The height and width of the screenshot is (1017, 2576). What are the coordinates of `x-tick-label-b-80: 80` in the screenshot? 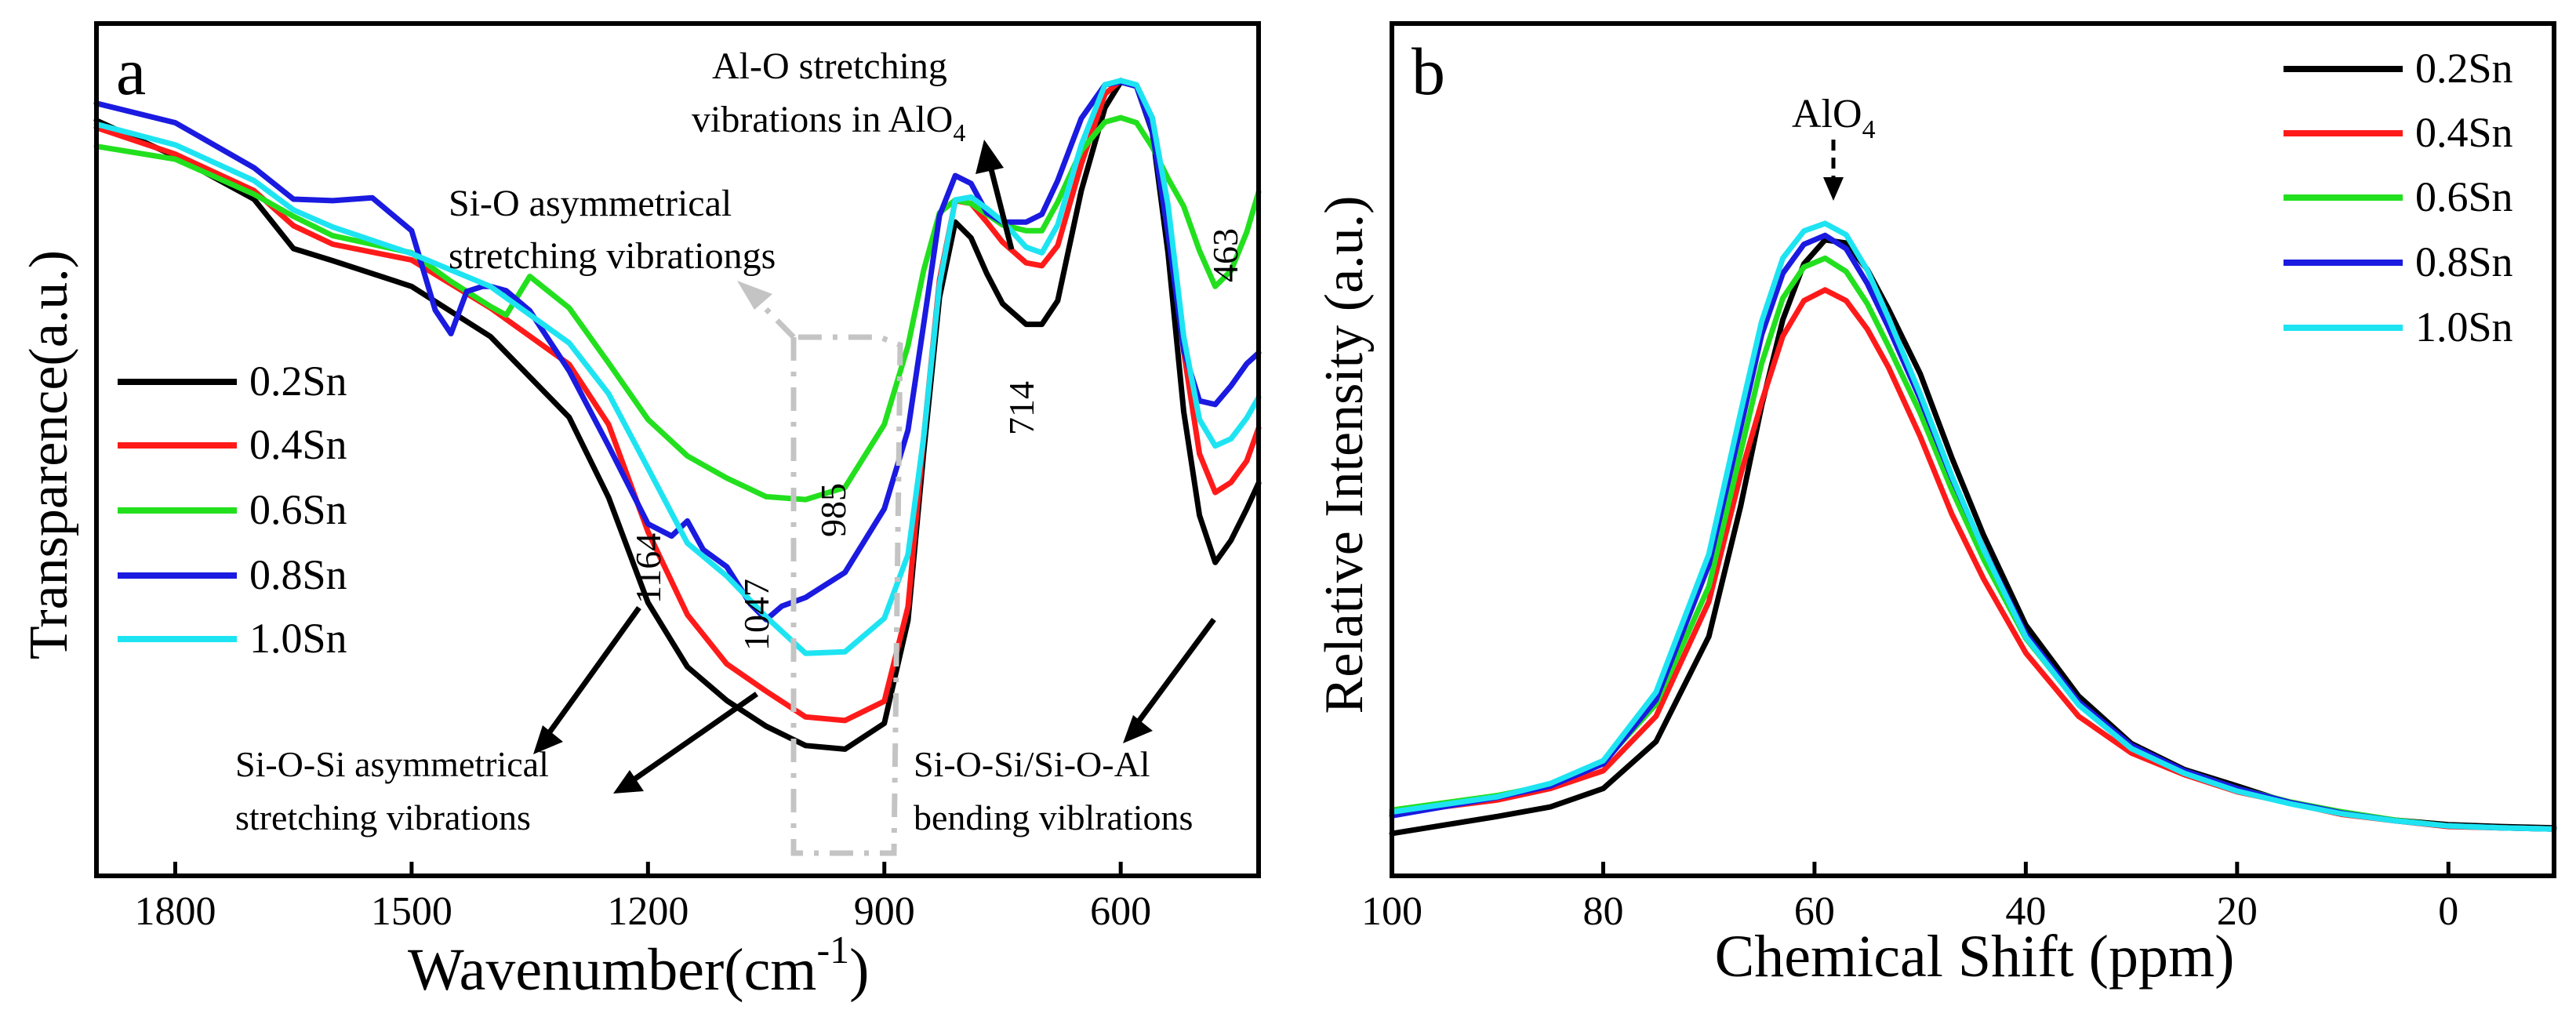 It's located at (1602, 911).